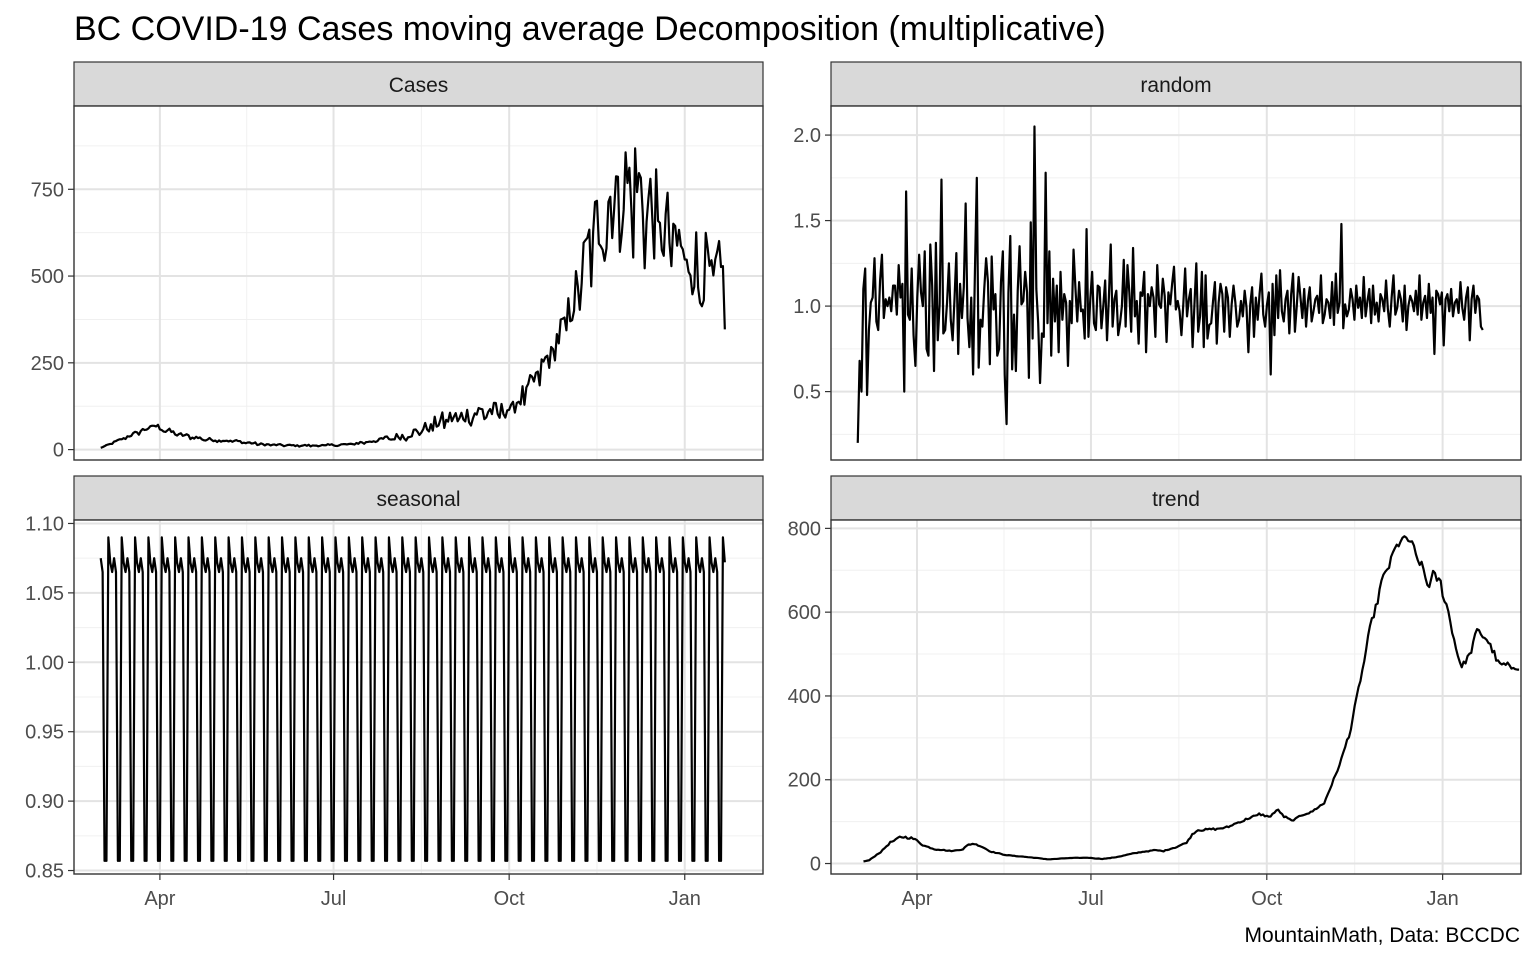 This screenshot has width=1536, height=960. What do you see at coordinates (44, 733) in the screenshot?
I see `y-tick-label: 0.95` at bounding box center [44, 733].